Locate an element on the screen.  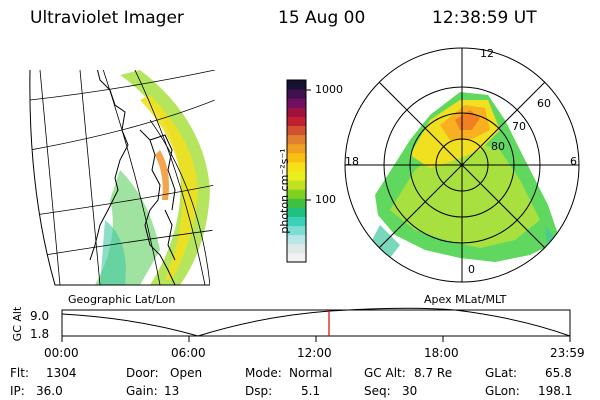
colorbar-label: photon cm⁻²s⁻¹ is located at coordinates (284, 191).